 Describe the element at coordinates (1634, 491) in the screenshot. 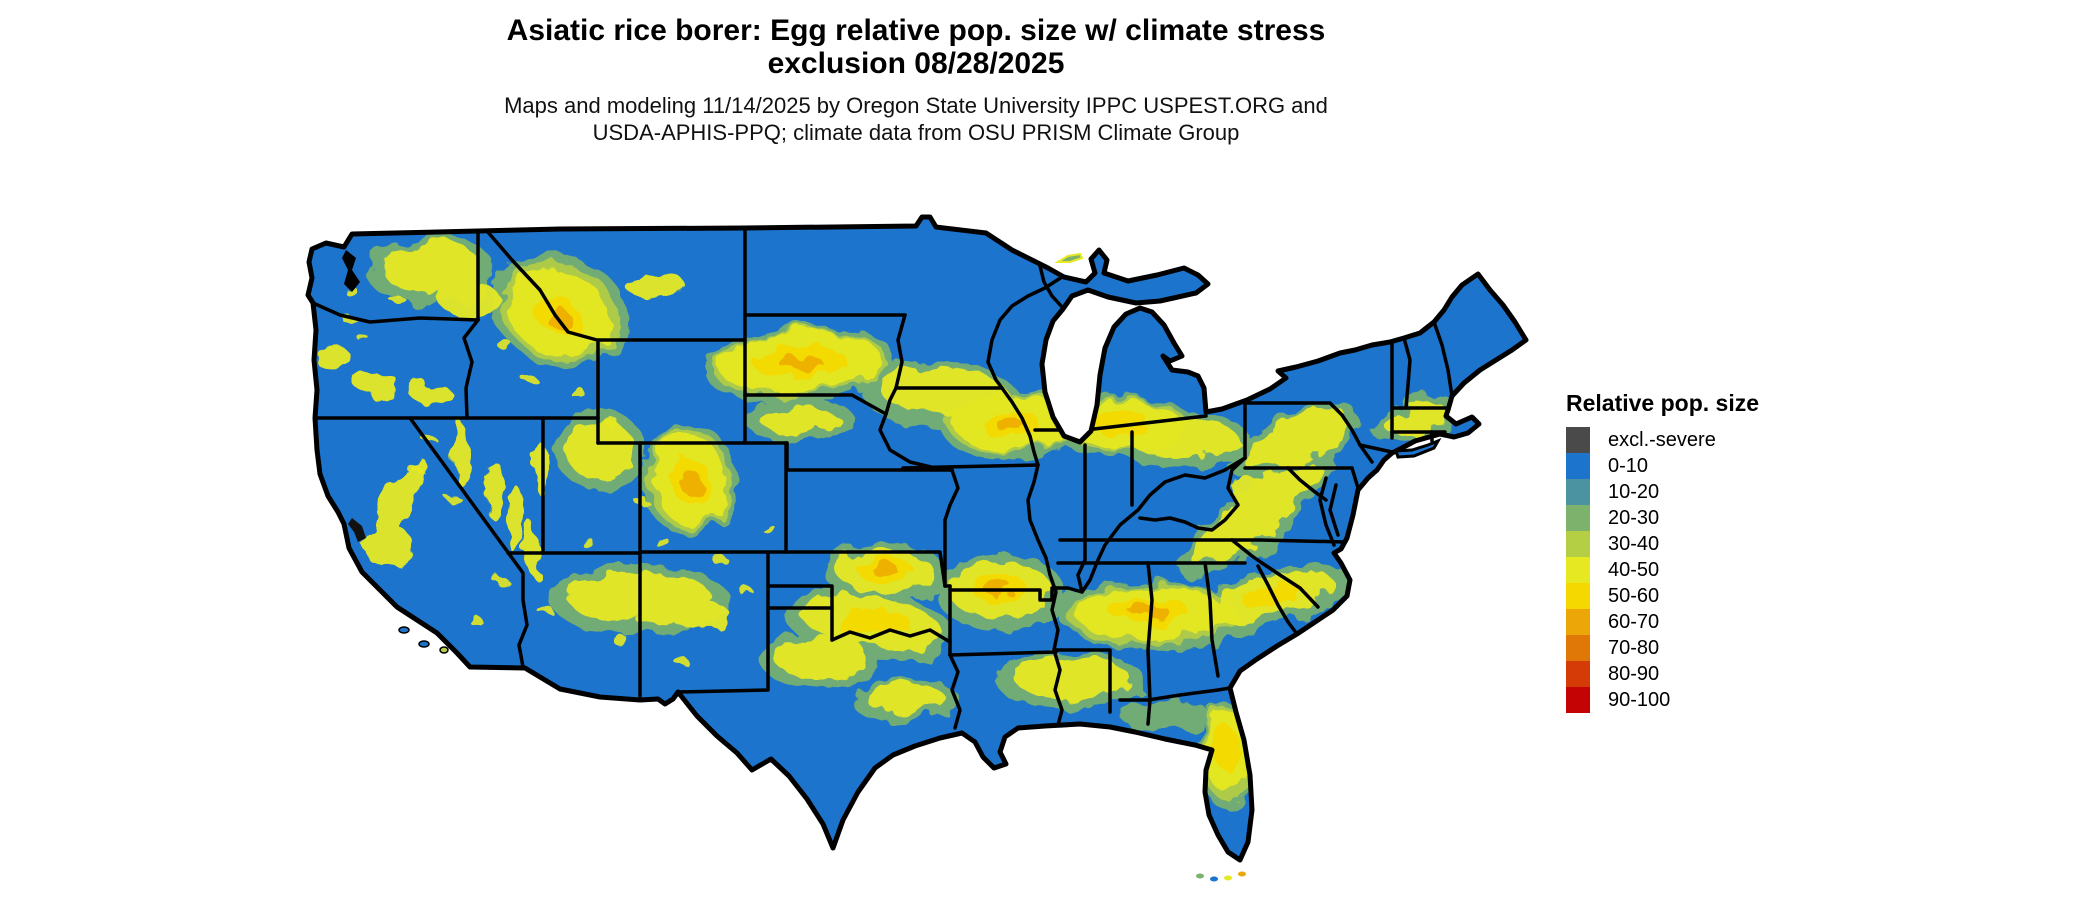

I see `legend-label: 10-20` at that location.